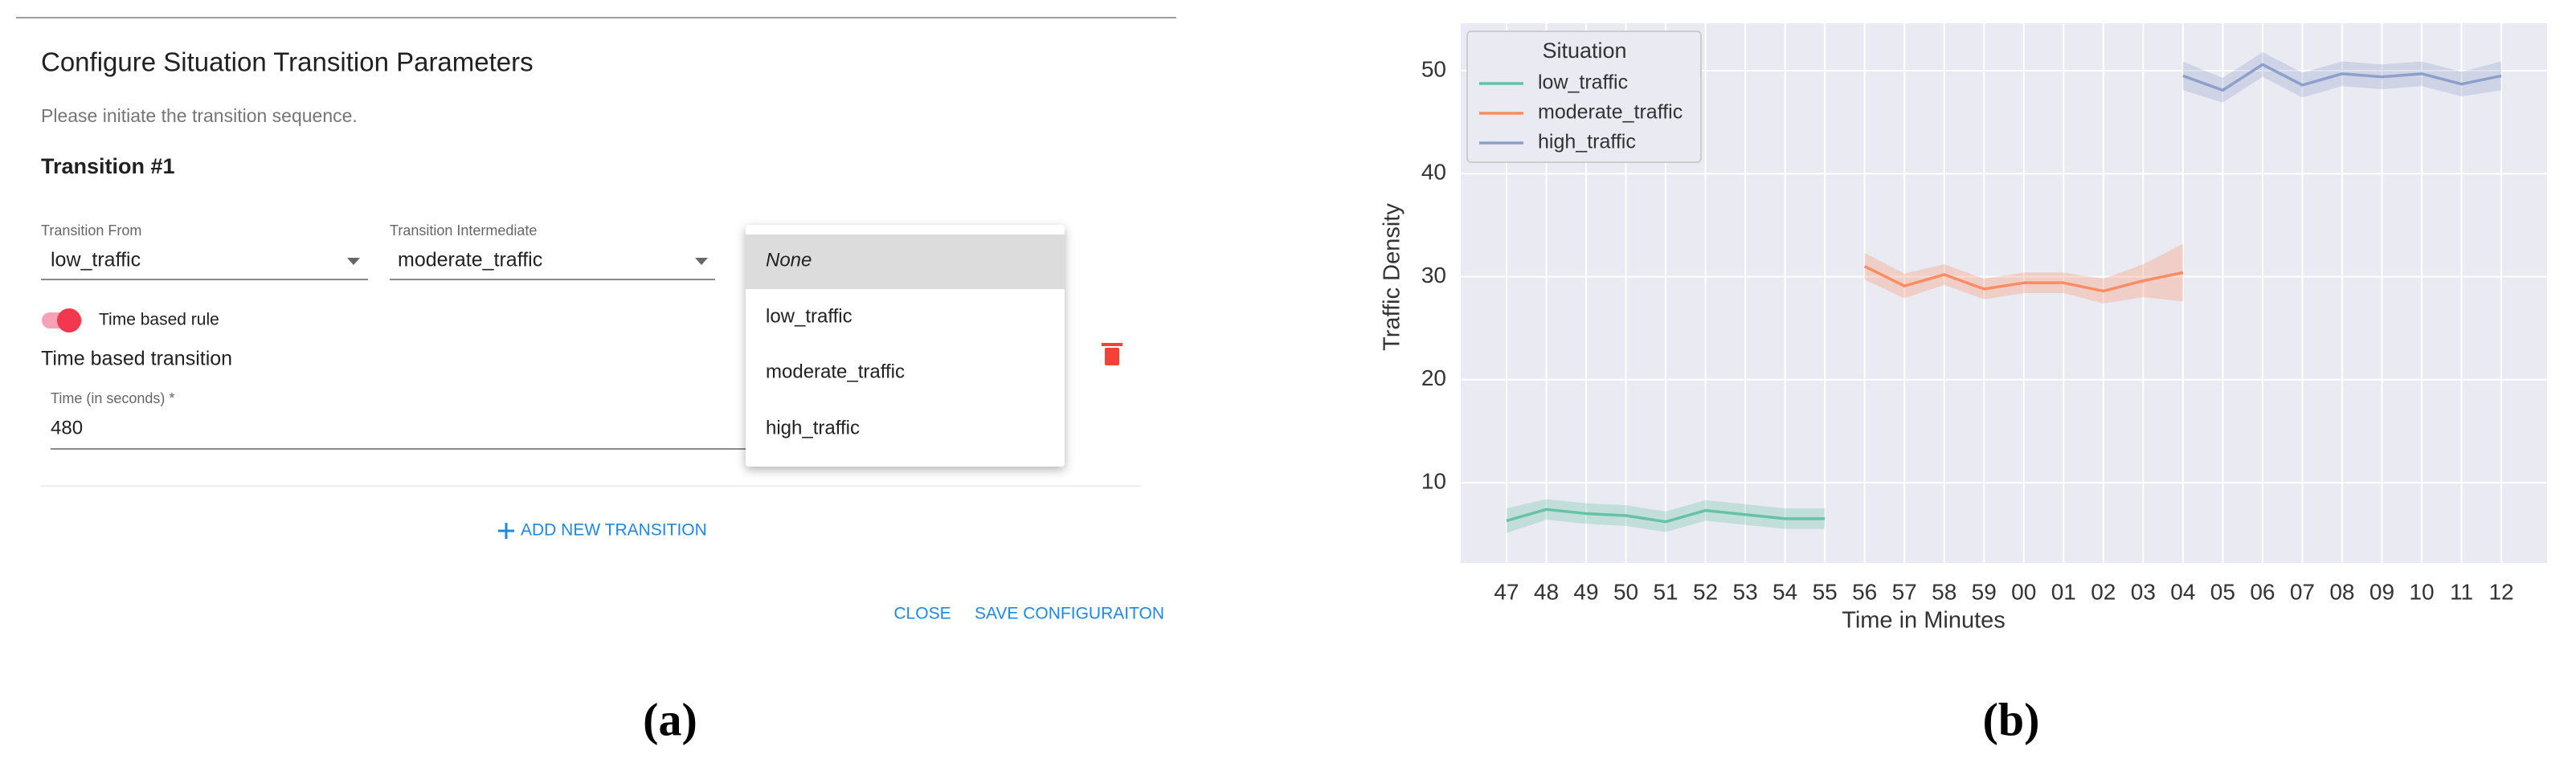  I want to click on select-value: moderate_traffic, so click(470, 260).